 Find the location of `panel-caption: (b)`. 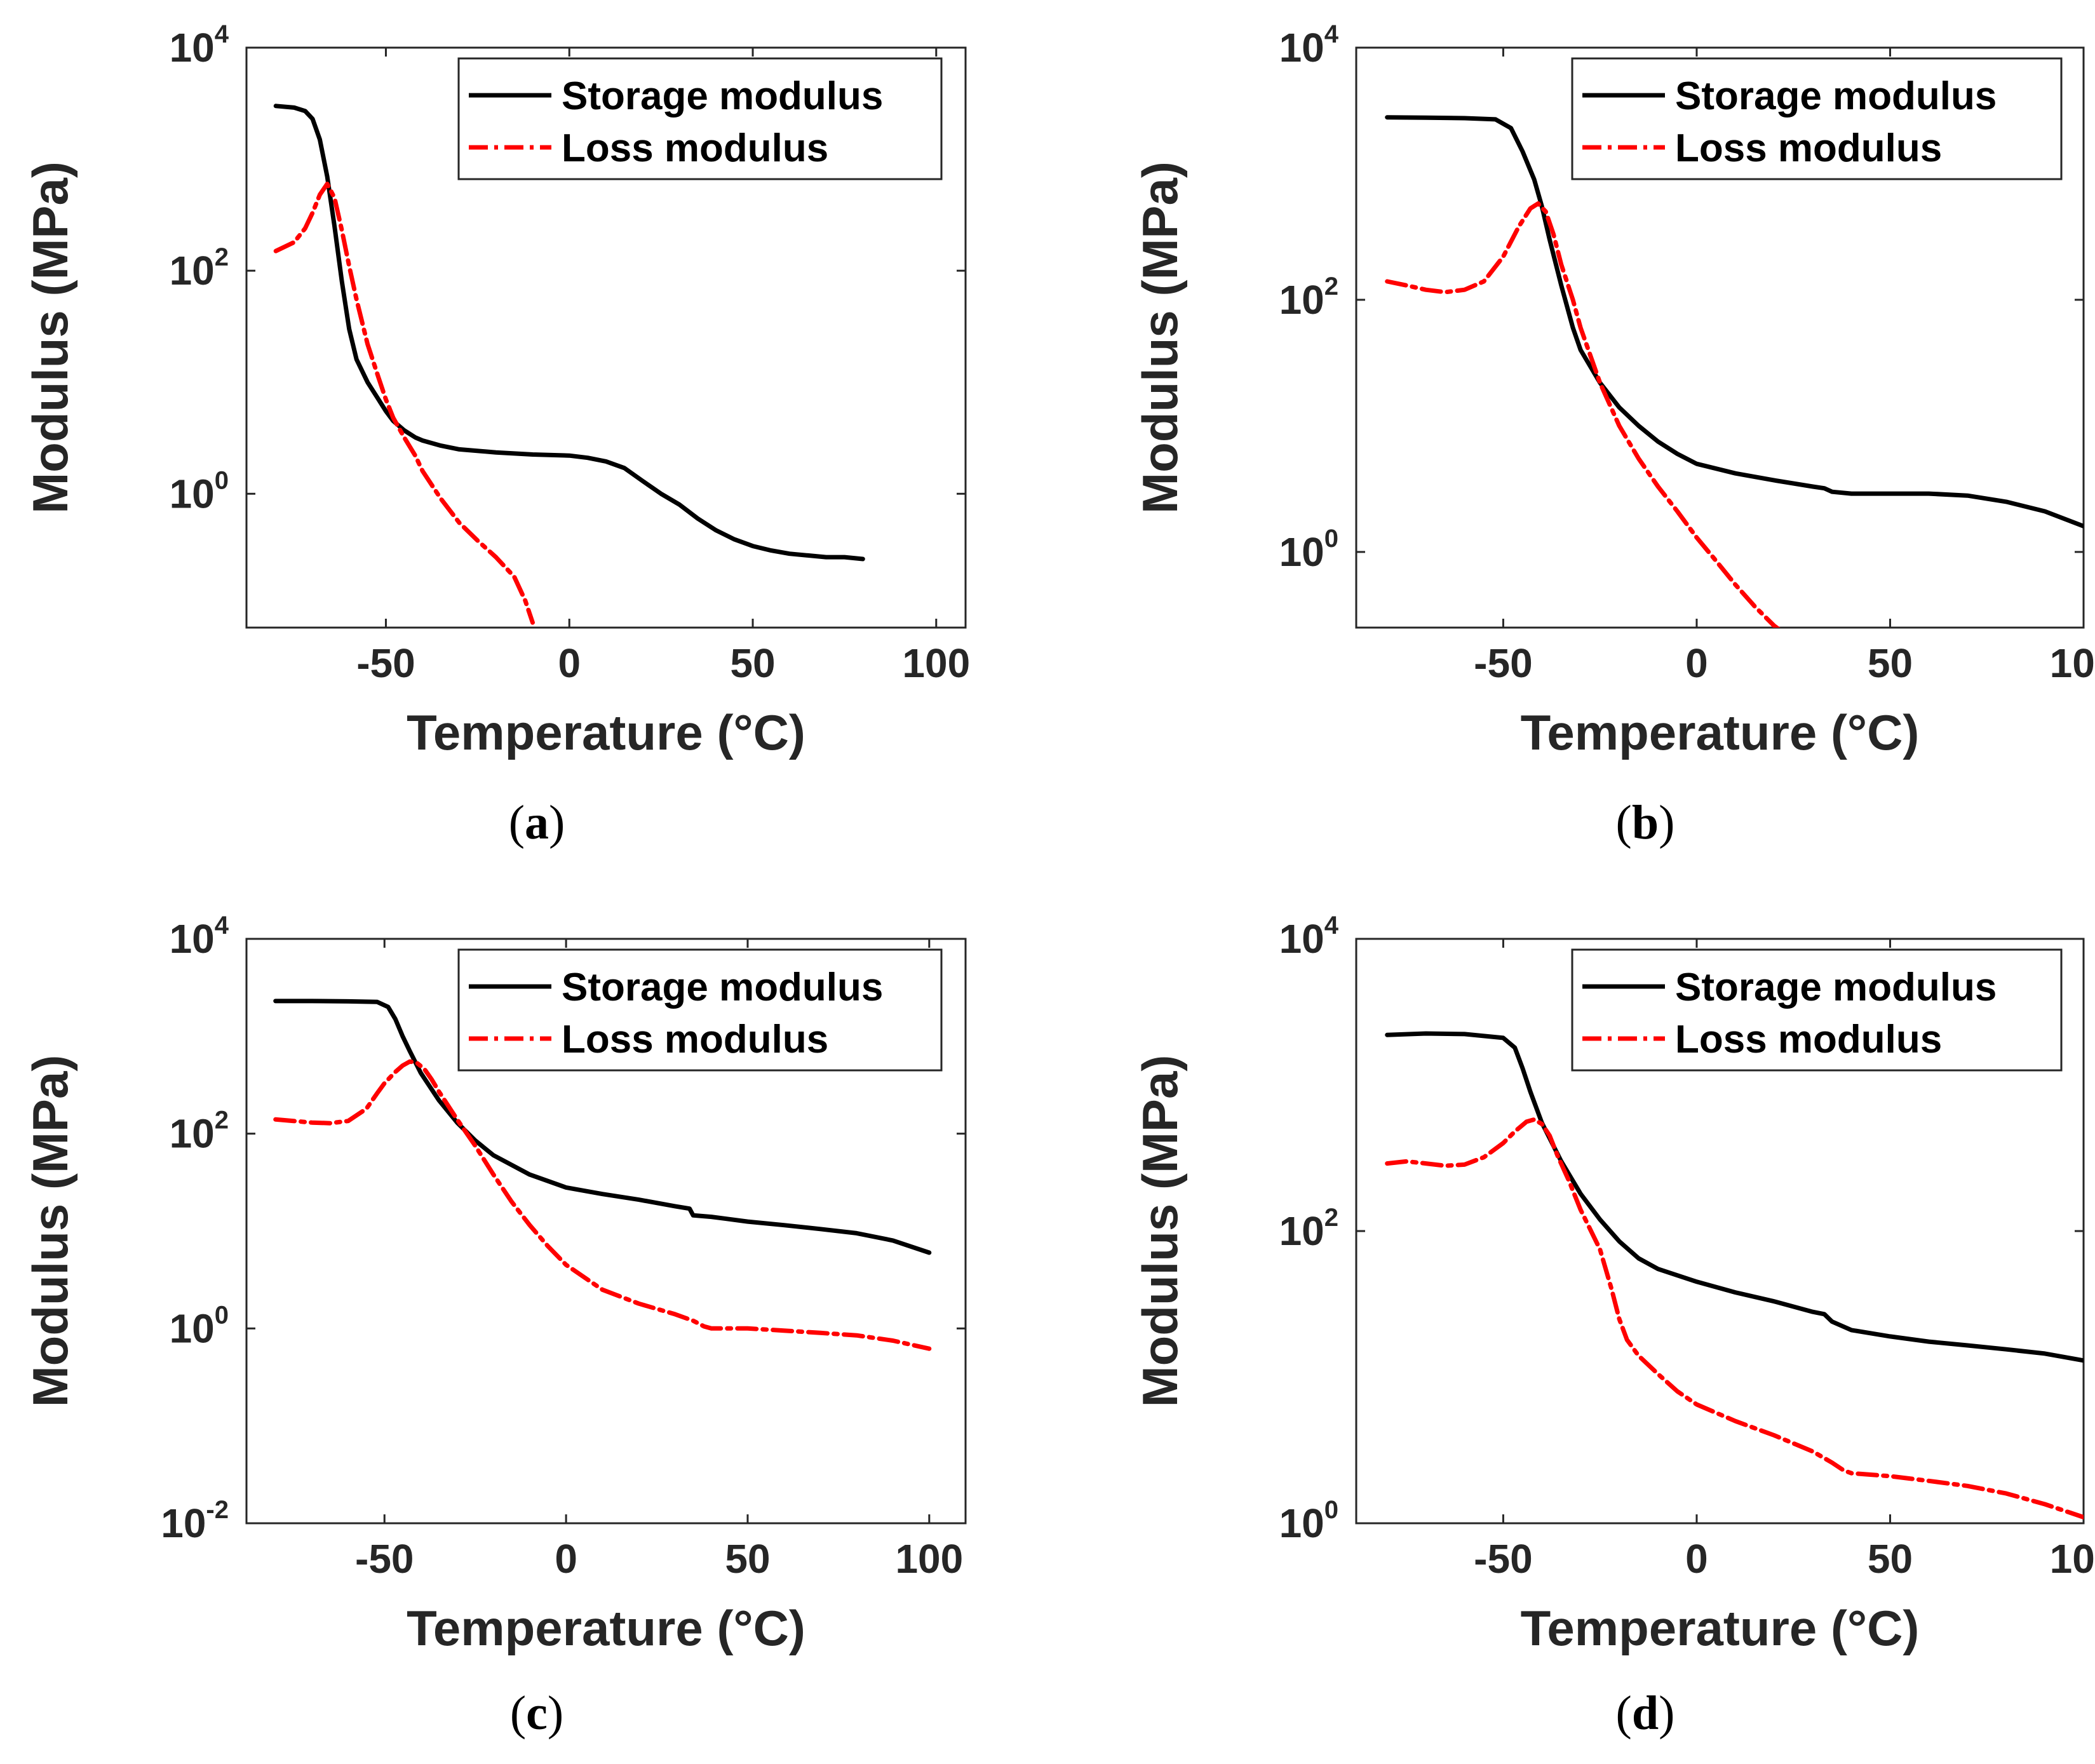

panel-caption: (b) is located at coordinates (1645, 822).